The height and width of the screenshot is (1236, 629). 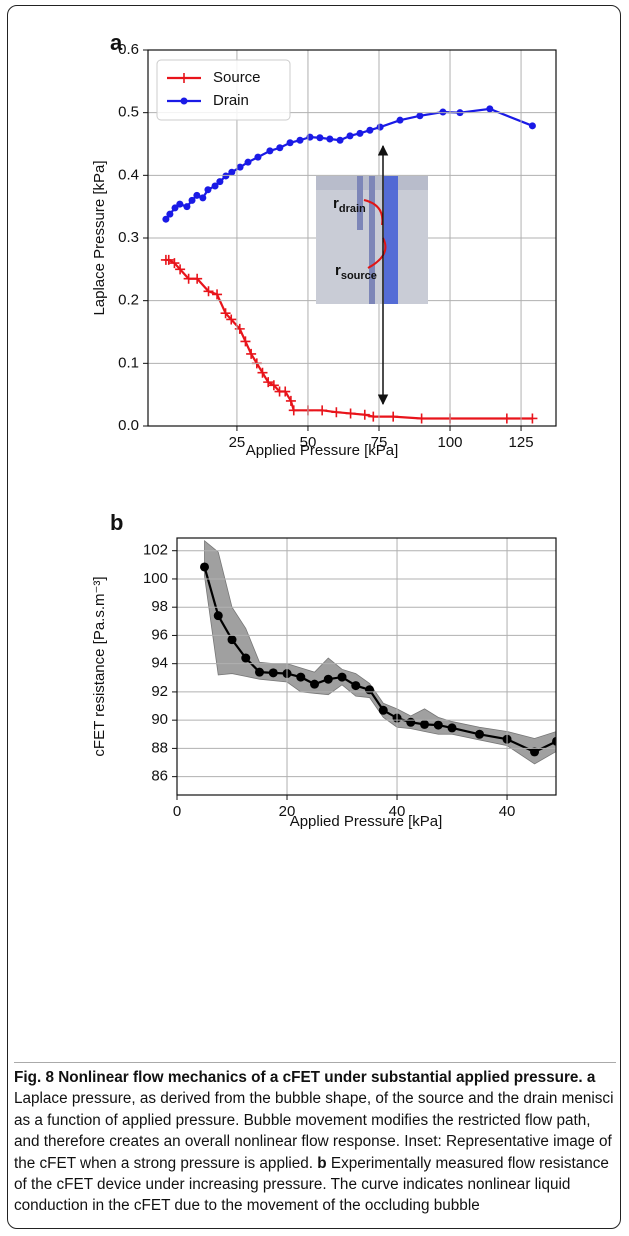 What do you see at coordinates (359, 276) in the screenshot?
I see `inset-subscript: source` at bounding box center [359, 276].